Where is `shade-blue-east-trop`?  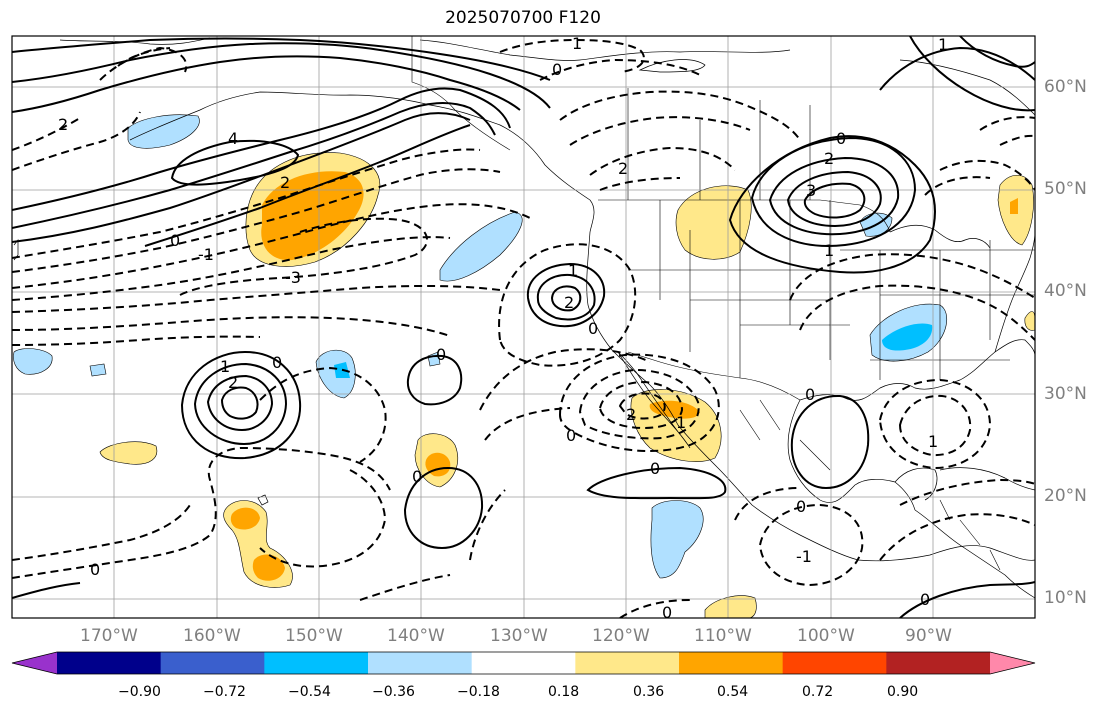
shade-blue-east-trop is located at coordinates (677, 539).